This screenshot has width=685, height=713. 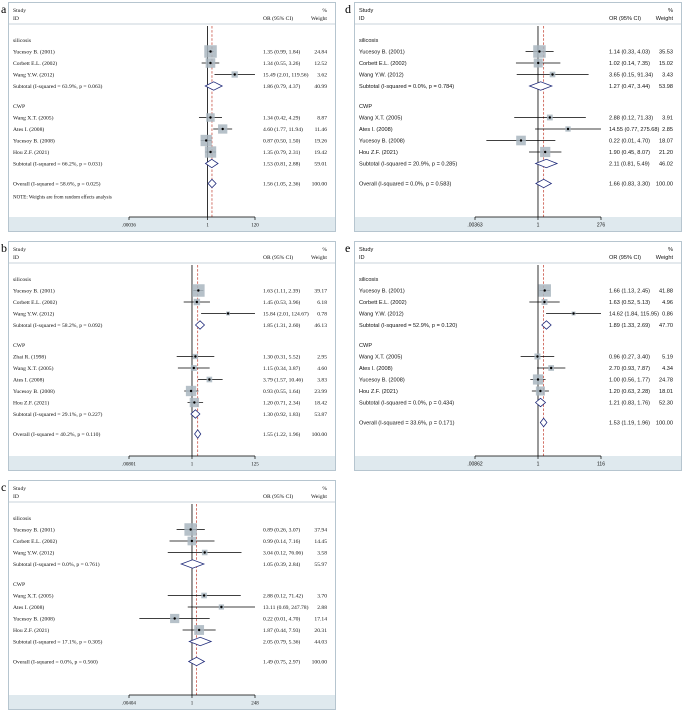 I want to click on or-ci-value: 1.49 (0.75, 2.97), so click(x=281, y=662).